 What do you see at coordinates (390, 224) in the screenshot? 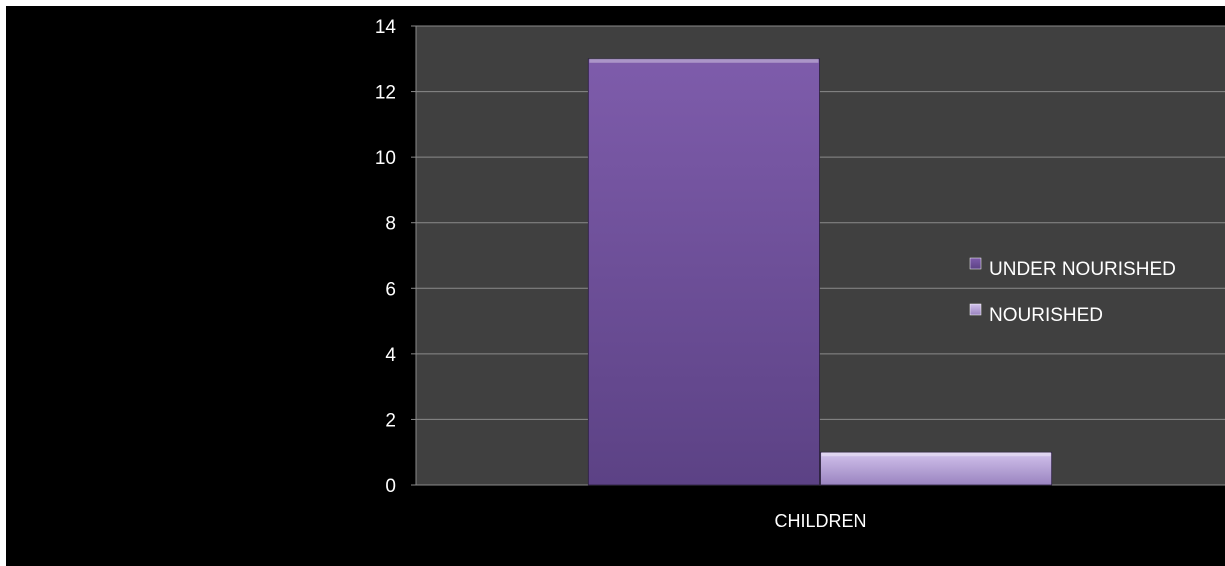
I see `y-tick-label: 8` at bounding box center [390, 224].